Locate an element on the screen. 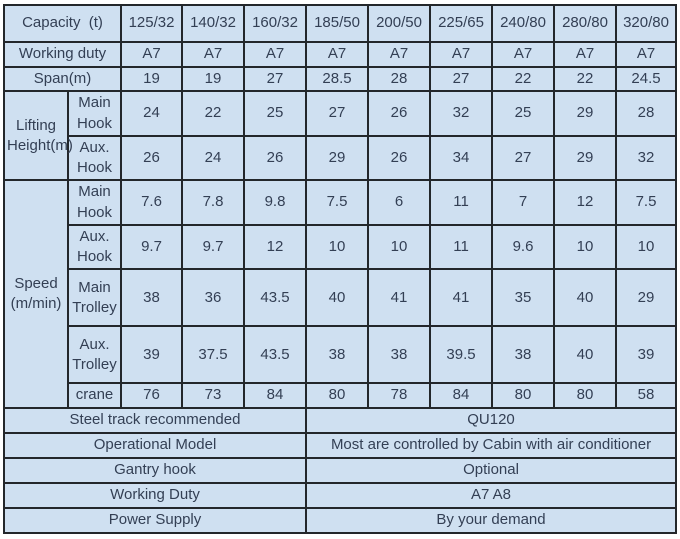 Image resolution: width=680 pixels, height=539 pixels. speed-main-trolley-cell: 40 is located at coordinates (585, 298).